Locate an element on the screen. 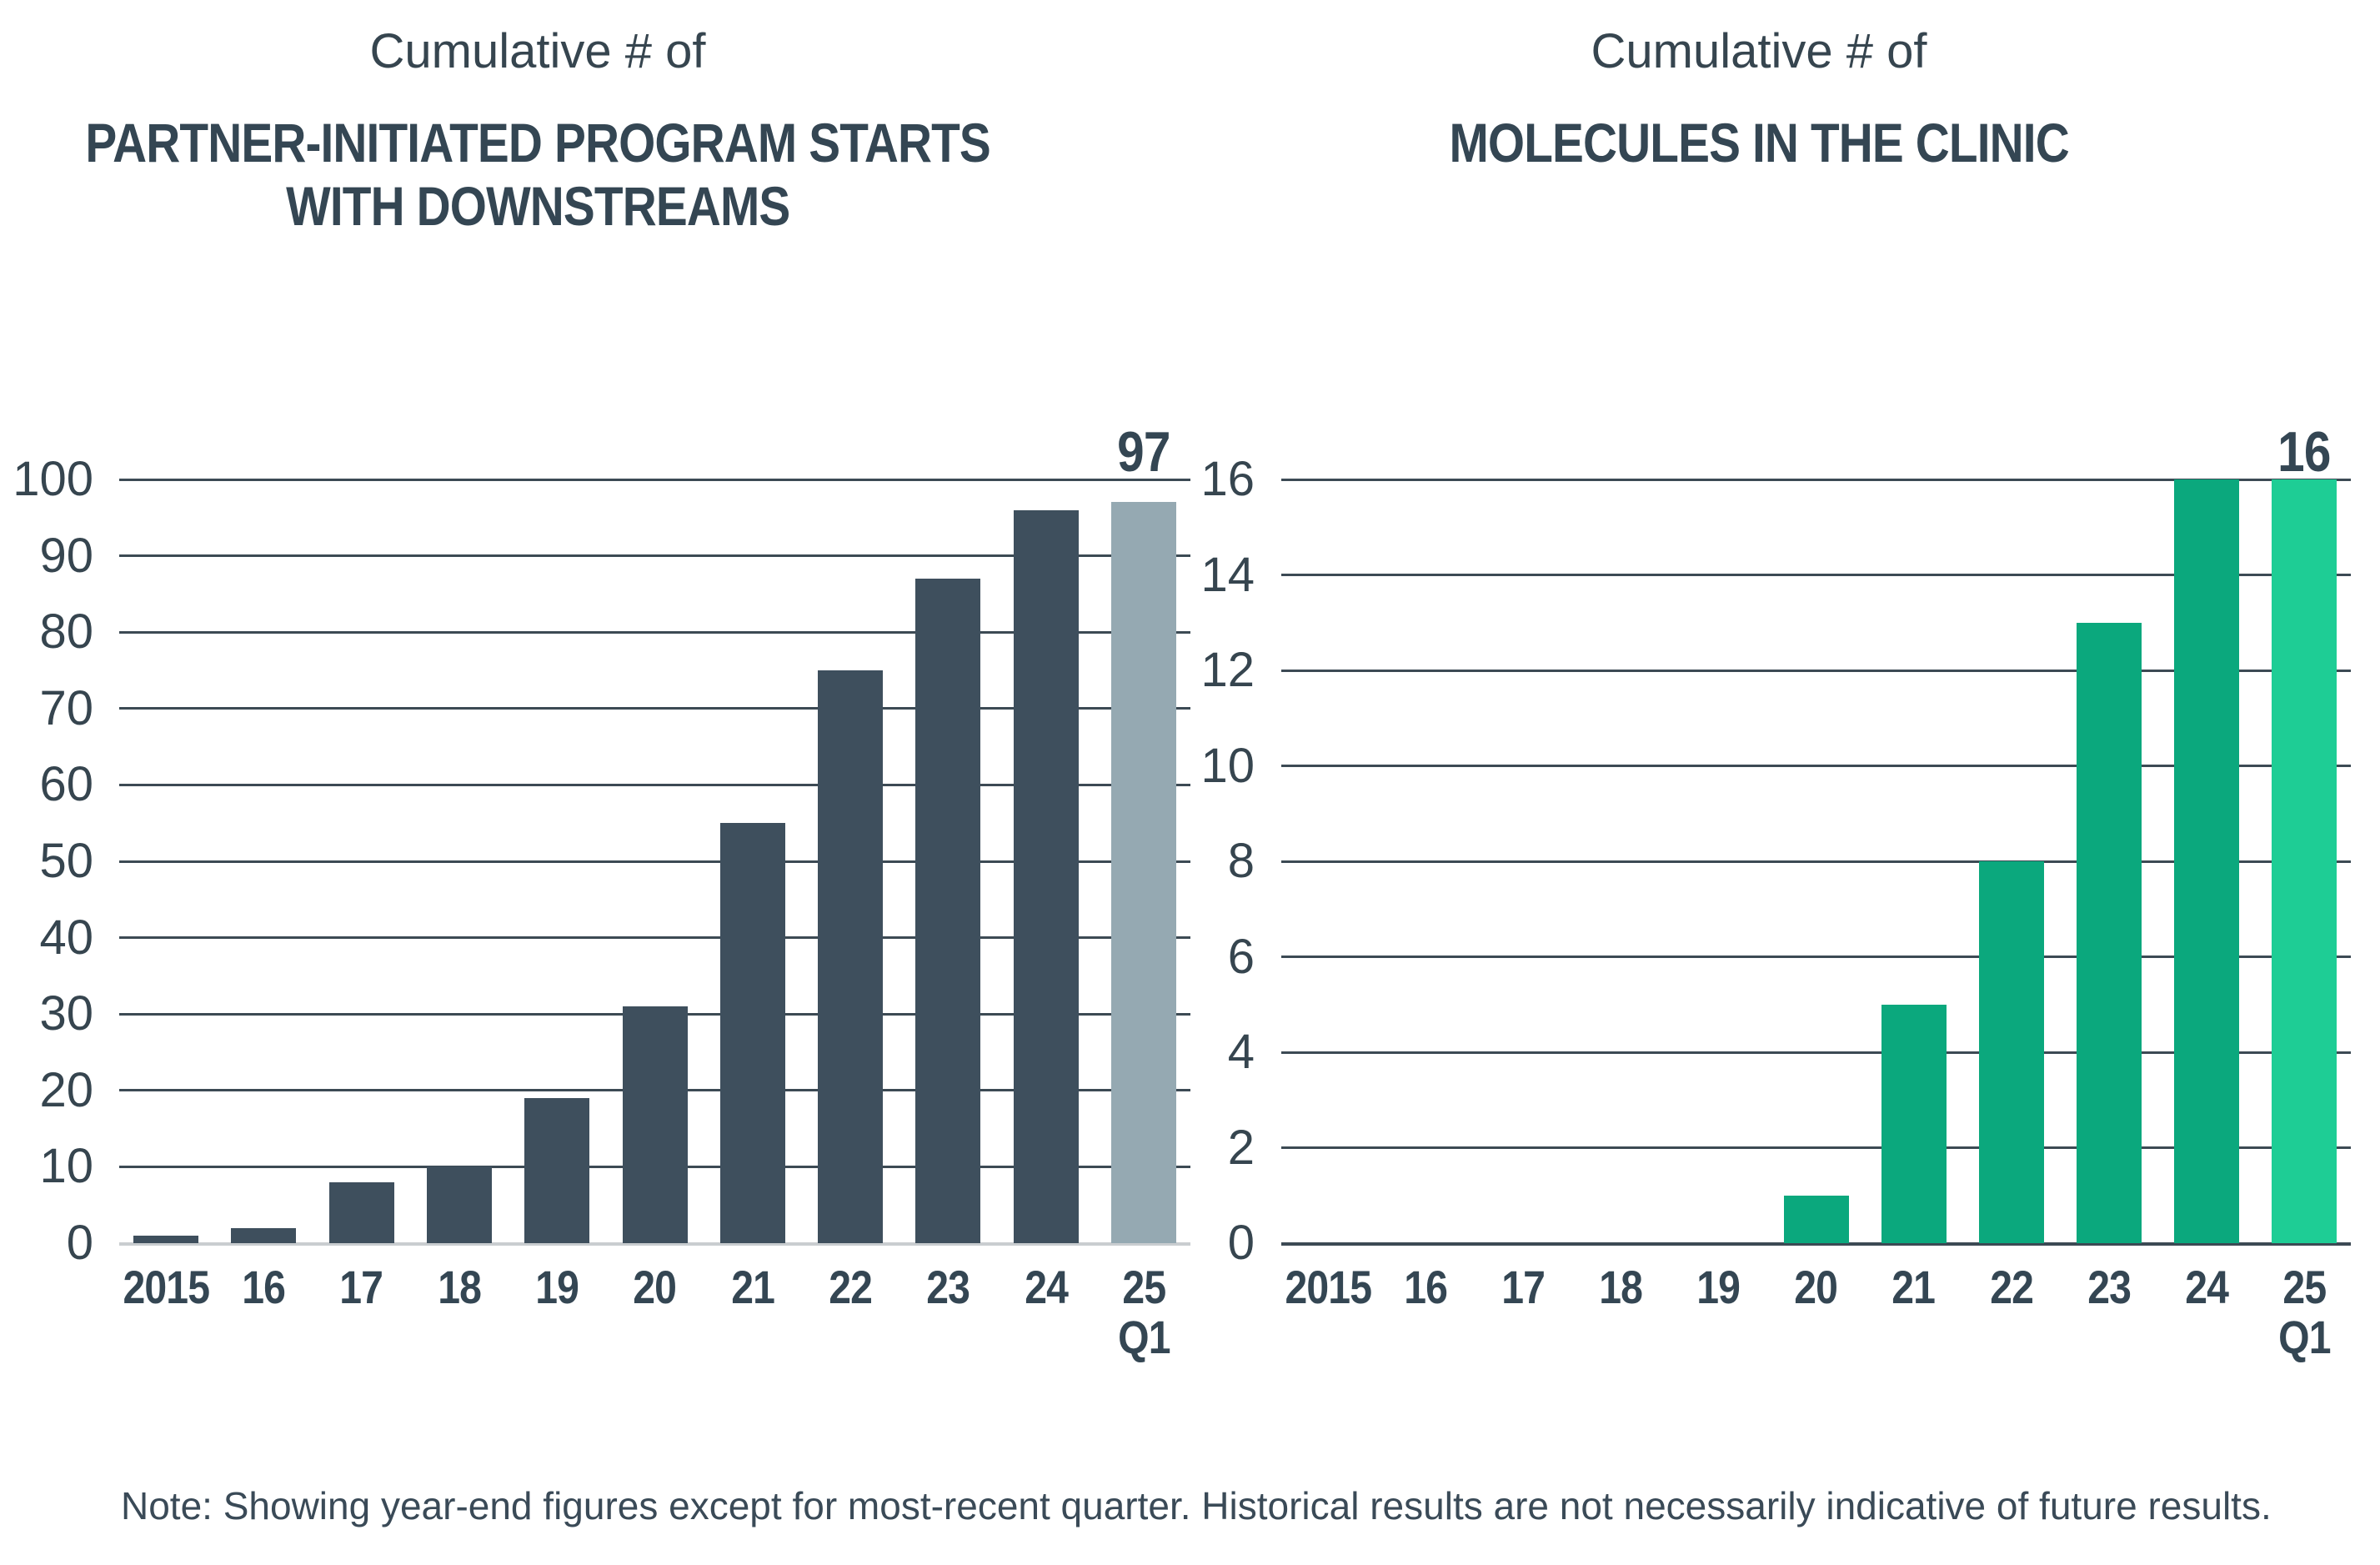 This screenshot has height=1565, width=2380. bar-2015 is located at coordinates (165, 1239).